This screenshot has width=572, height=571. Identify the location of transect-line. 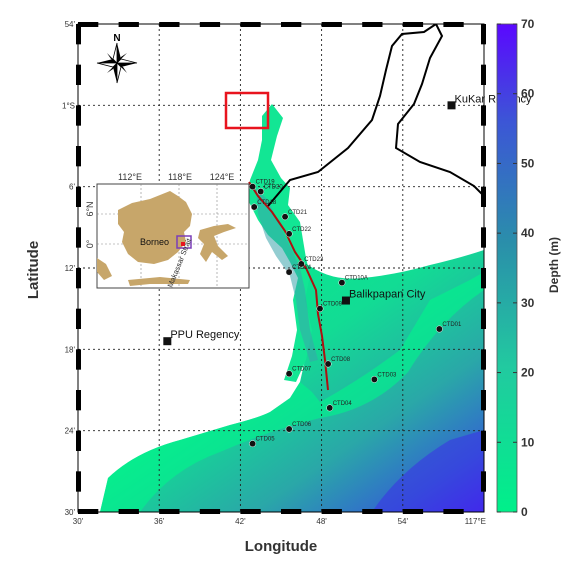
(288, 286).